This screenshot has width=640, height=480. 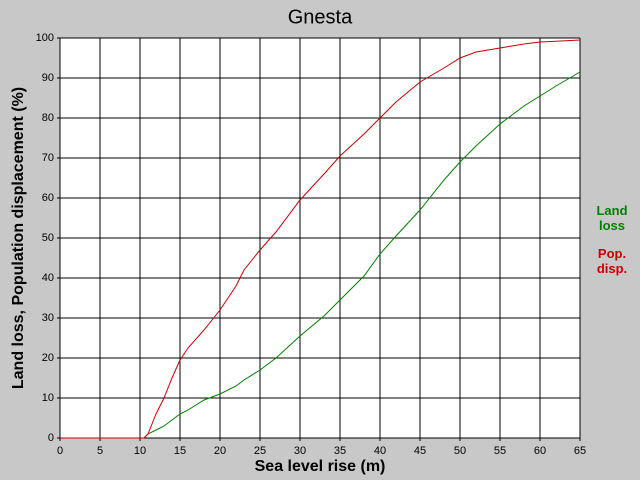 What do you see at coordinates (320, 466) in the screenshot?
I see `x-axis-label: Sea level rise (m)` at bounding box center [320, 466].